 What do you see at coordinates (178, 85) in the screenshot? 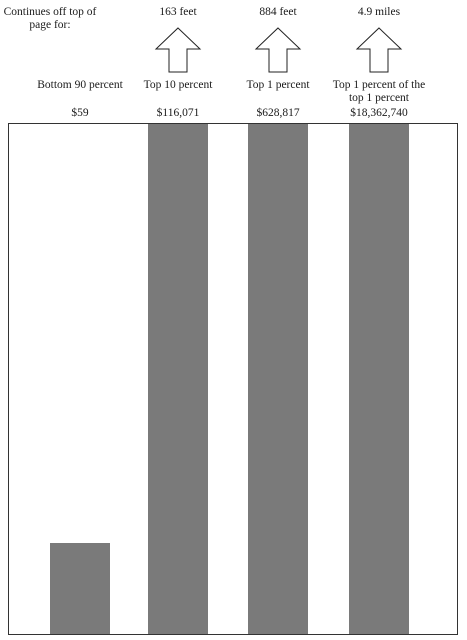
I see `category-label-1: Top 10 percent` at bounding box center [178, 85].